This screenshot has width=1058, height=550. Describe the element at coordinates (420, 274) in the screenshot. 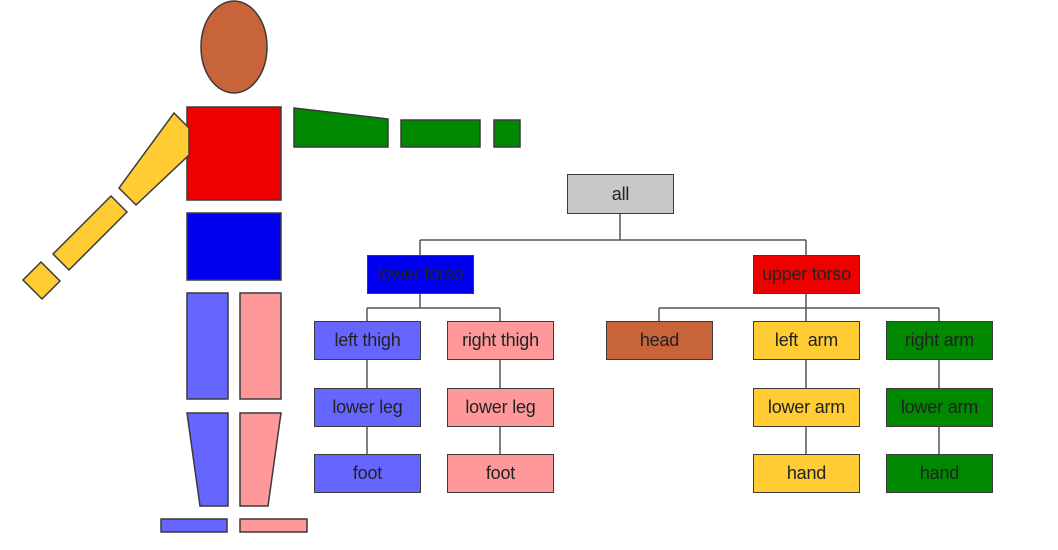

I see `node-lower-torso: lower torso` at that location.